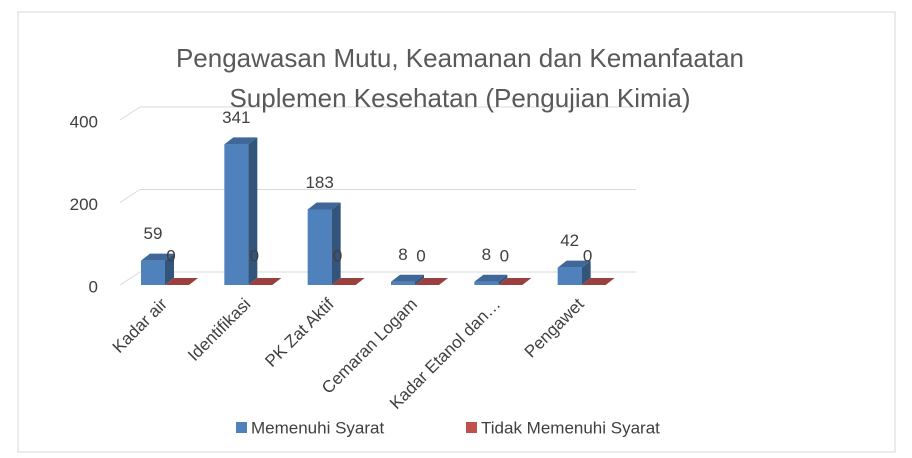  Describe the element at coordinates (569, 240) in the screenshot. I see `value-label: 42` at that location.